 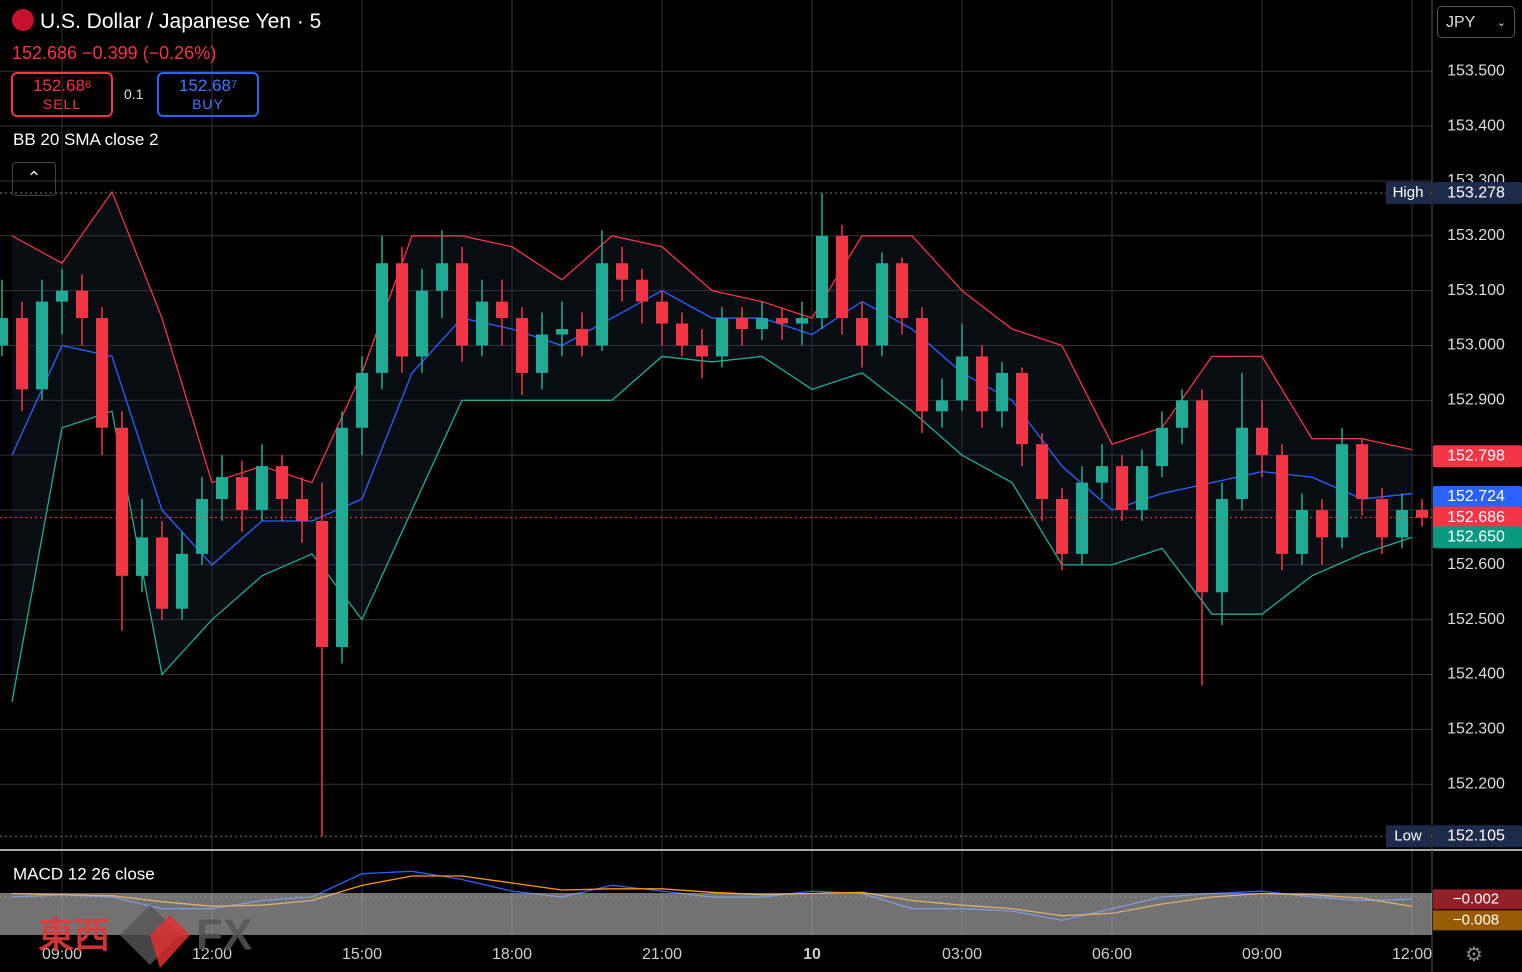 What do you see at coordinates (1476, 564) in the screenshot?
I see `y-tick-label: 152.600` at bounding box center [1476, 564].